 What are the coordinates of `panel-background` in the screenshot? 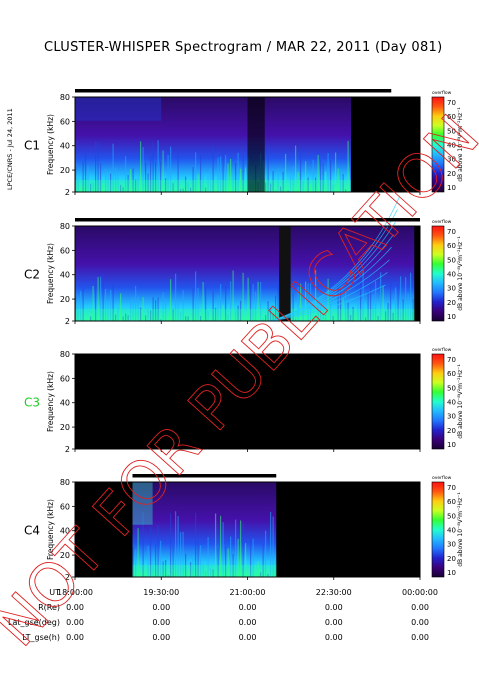 It's located at (247, 401).